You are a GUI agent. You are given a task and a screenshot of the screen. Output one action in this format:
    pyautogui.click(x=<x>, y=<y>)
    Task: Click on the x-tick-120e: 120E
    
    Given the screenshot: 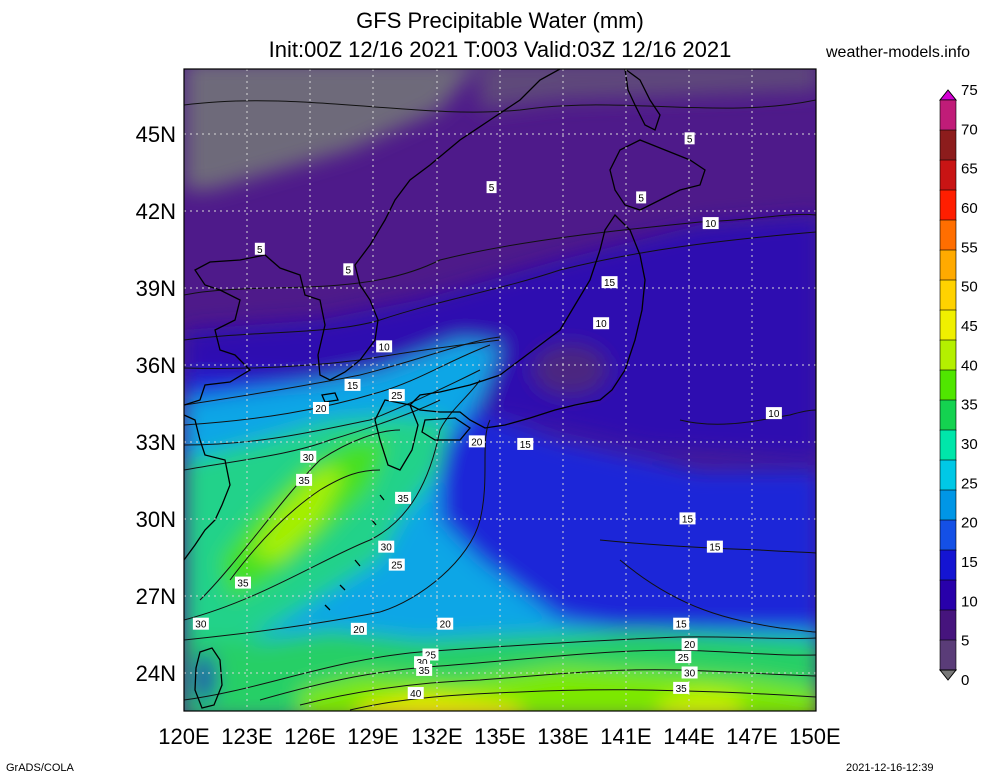 What is the action you would take?
    pyautogui.click(x=183, y=736)
    